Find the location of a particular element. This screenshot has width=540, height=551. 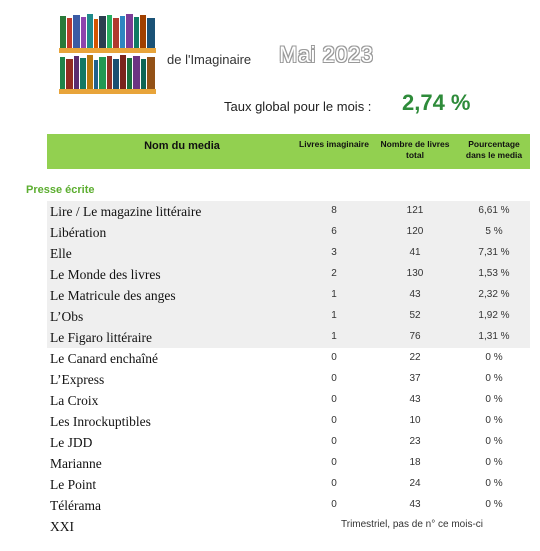

table-row: Marianne 0 18 0 % is located at coordinates (288, 463).